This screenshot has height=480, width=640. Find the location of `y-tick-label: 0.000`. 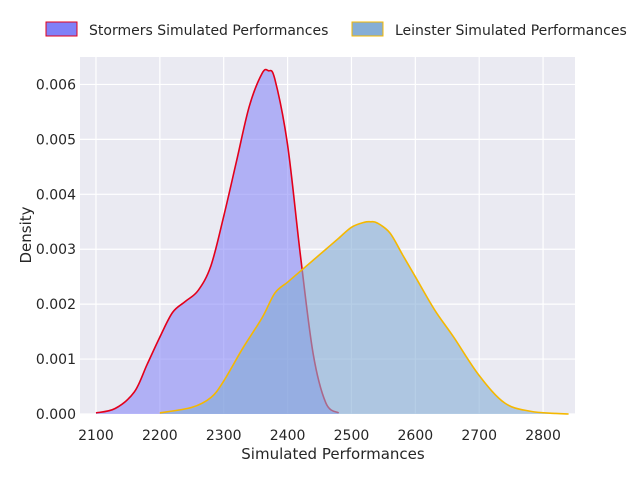

y-tick-label: 0.000 is located at coordinates (56, 415).